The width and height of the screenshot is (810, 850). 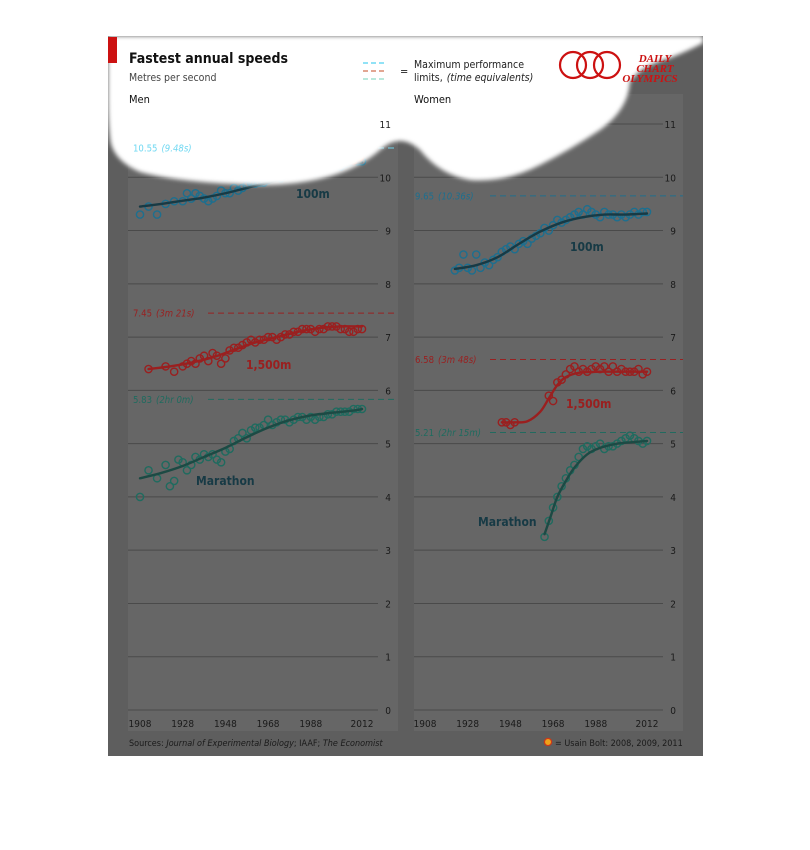 I want to click on legend-equals: =, so click(x=404, y=71).